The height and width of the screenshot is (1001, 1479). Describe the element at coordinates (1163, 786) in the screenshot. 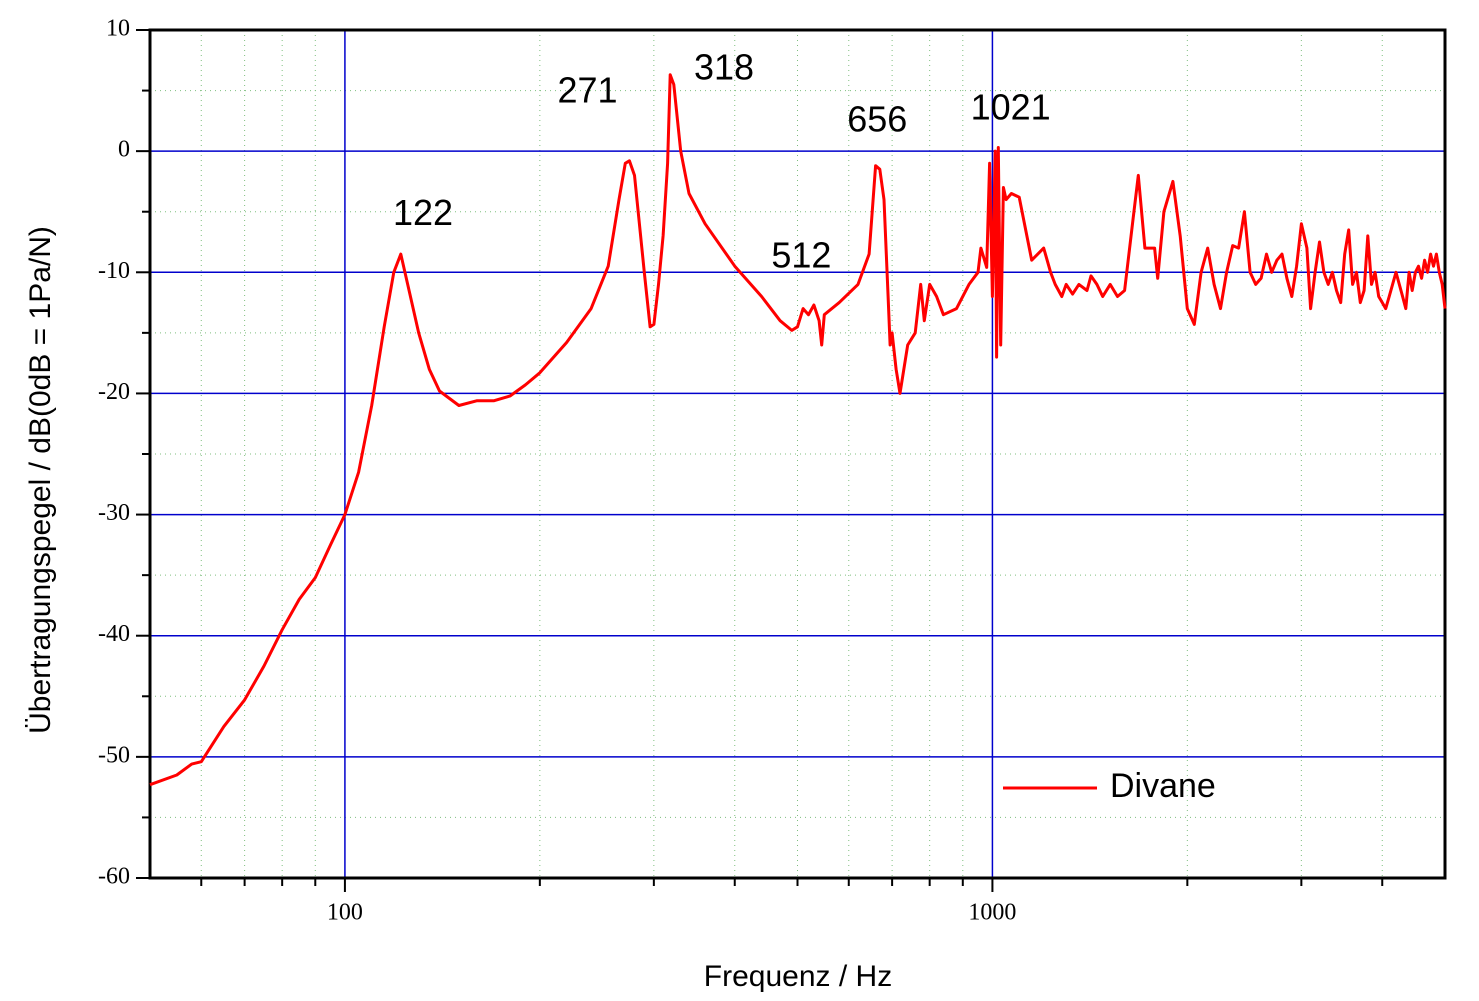

I see `legend-label: Divane` at that location.